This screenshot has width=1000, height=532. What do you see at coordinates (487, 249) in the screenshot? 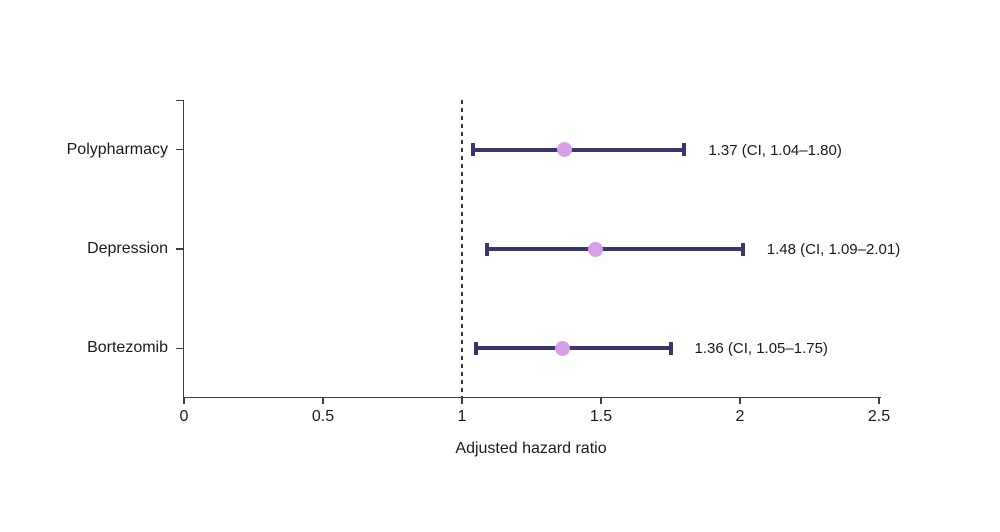
I see `ci-cap-low-depression` at bounding box center [487, 249].